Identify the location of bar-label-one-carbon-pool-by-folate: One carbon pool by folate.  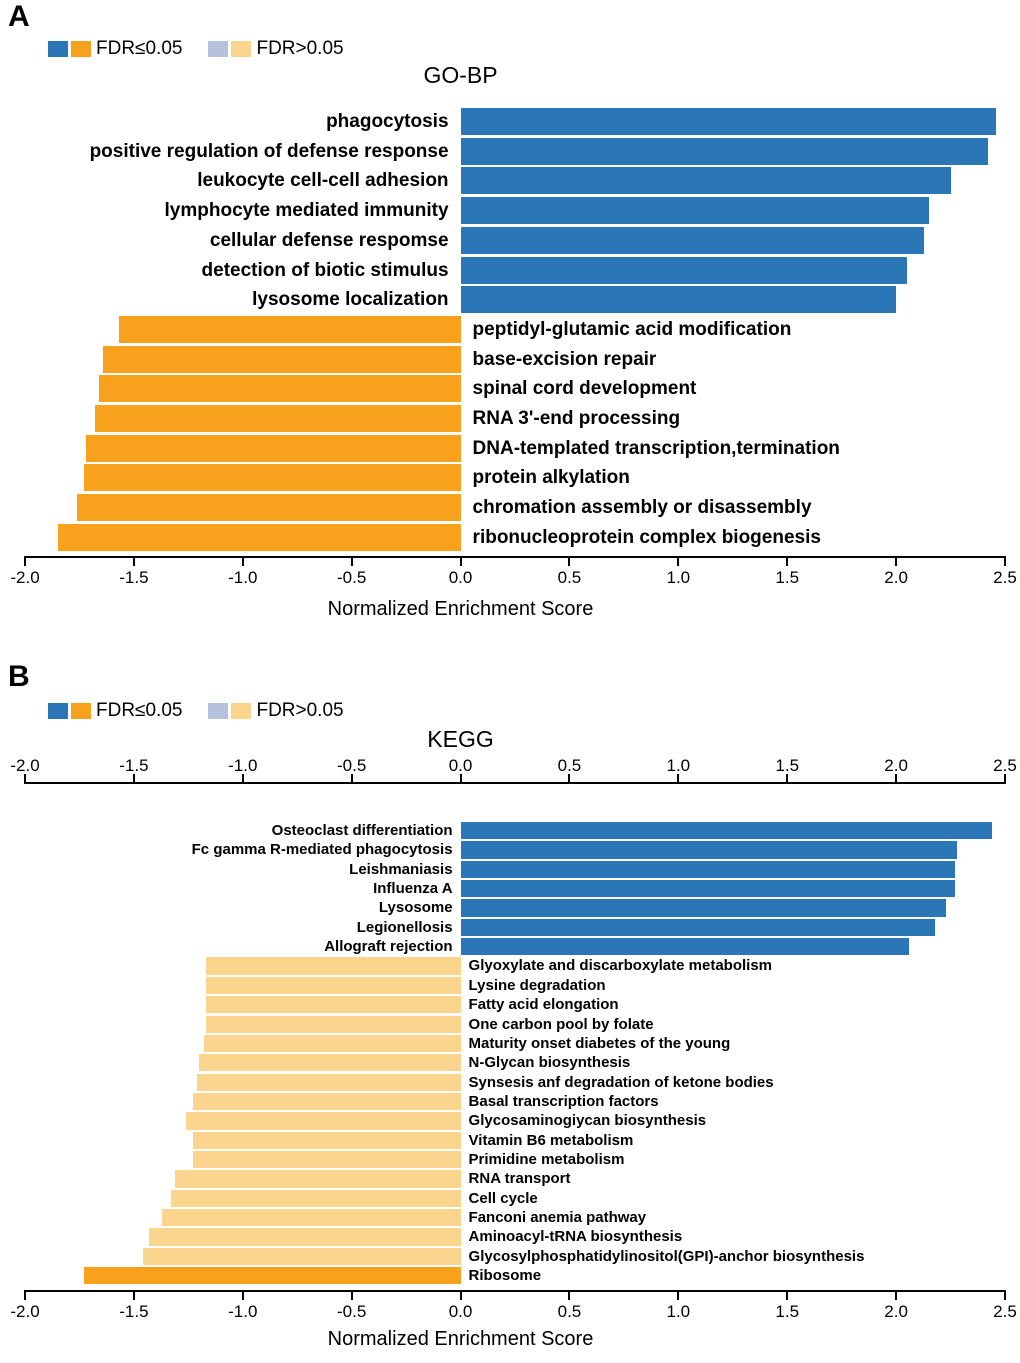
(561, 1024).